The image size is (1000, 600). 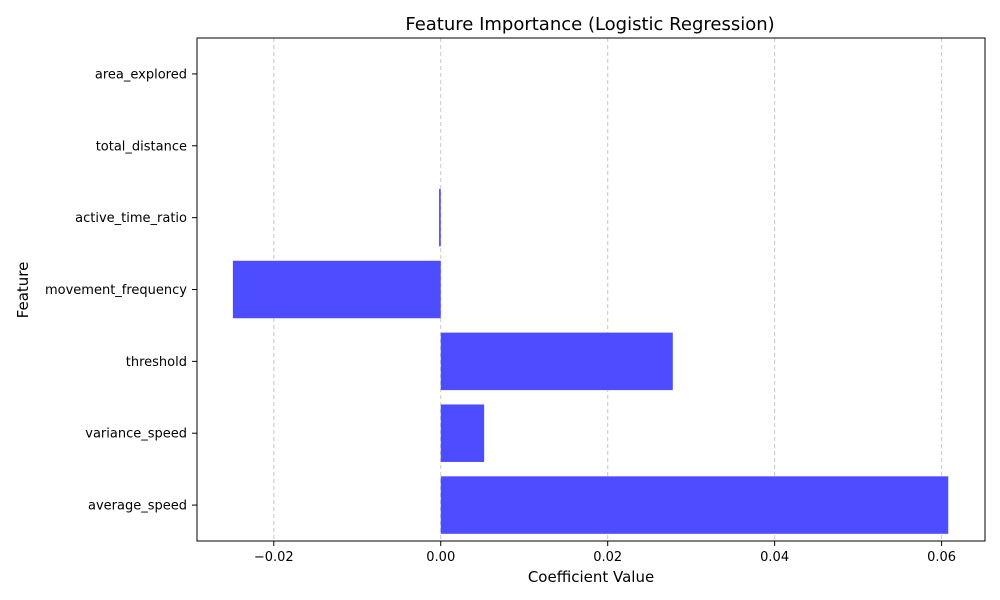 I want to click on x-tick-label: 0.02, so click(x=607, y=557).